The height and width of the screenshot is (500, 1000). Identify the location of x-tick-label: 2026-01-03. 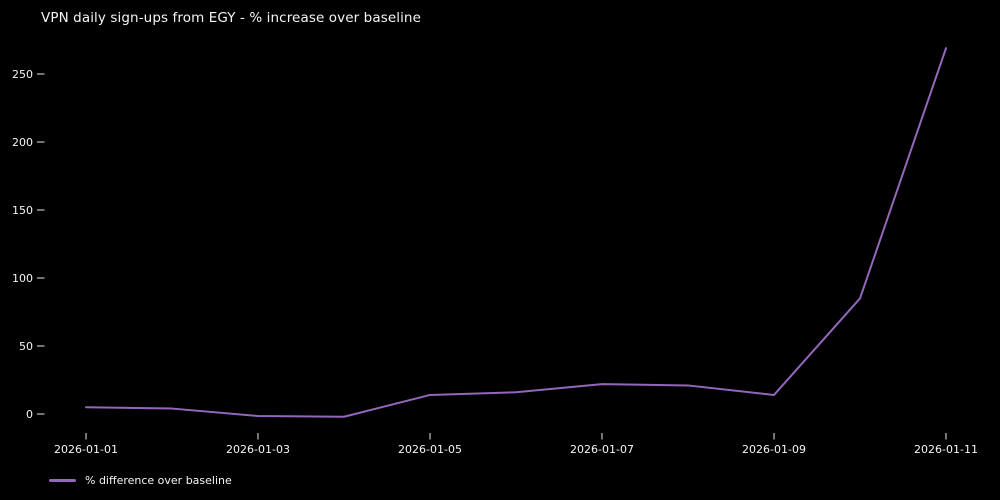
(258, 449).